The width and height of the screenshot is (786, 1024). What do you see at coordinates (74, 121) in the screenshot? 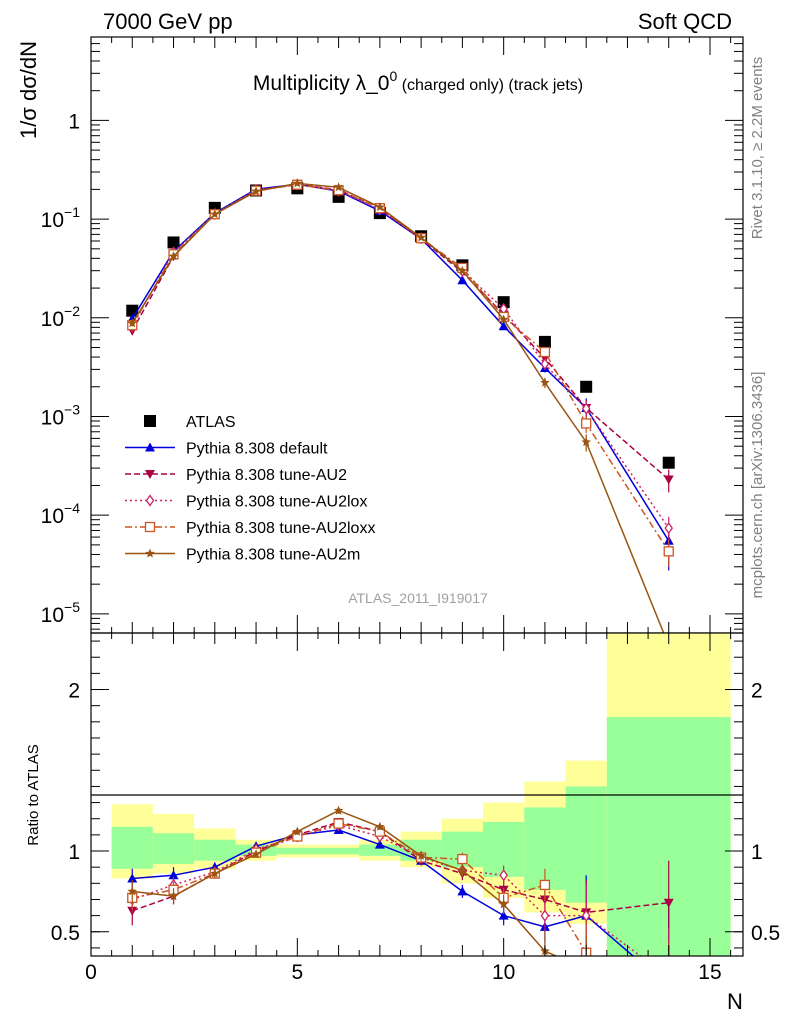
I see `main-y-tick-label: 1` at bounding box center [74, 121].